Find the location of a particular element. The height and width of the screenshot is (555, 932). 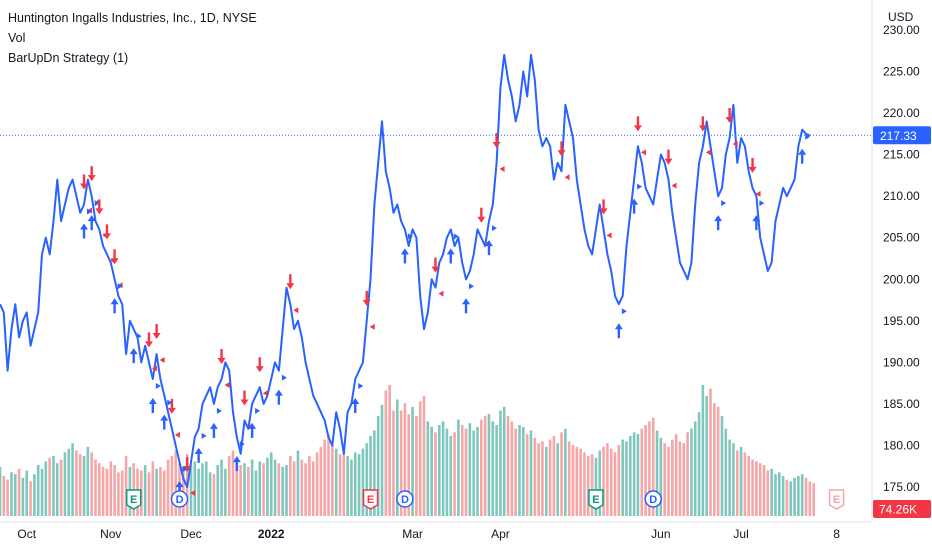

time-tick-label: Jul is located at coordinates (740, 534).